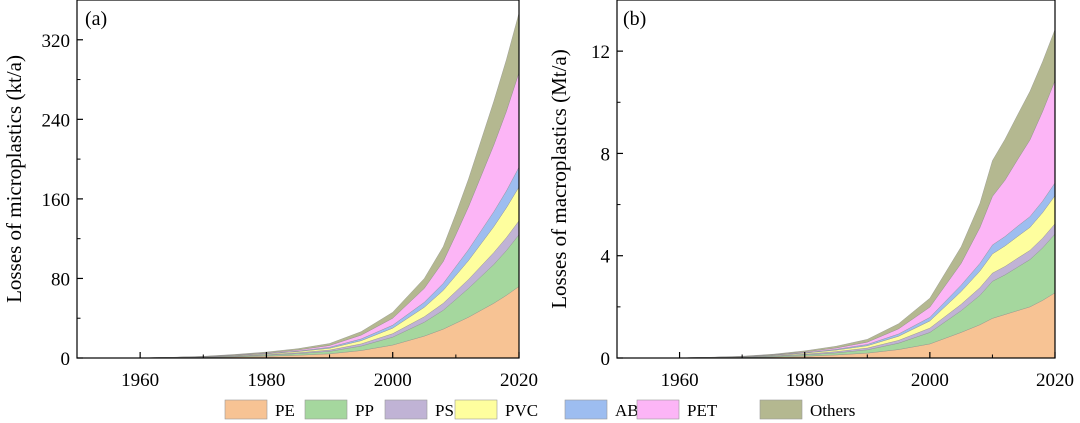  I want to click on x-tick-label-a: 1960, so click(140, 380).